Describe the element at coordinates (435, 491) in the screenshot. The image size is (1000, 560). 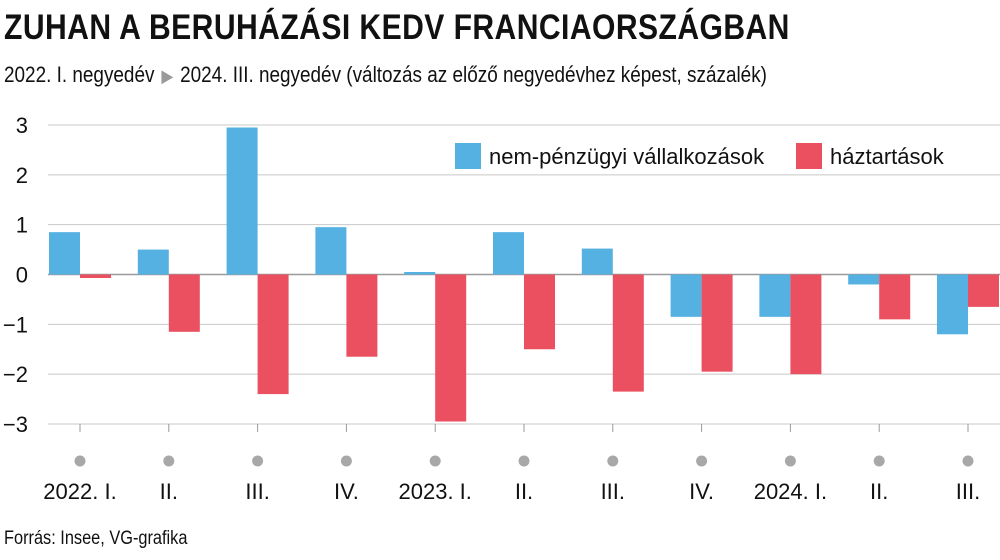
I see `x-category-label: 2023. I.` at that location.